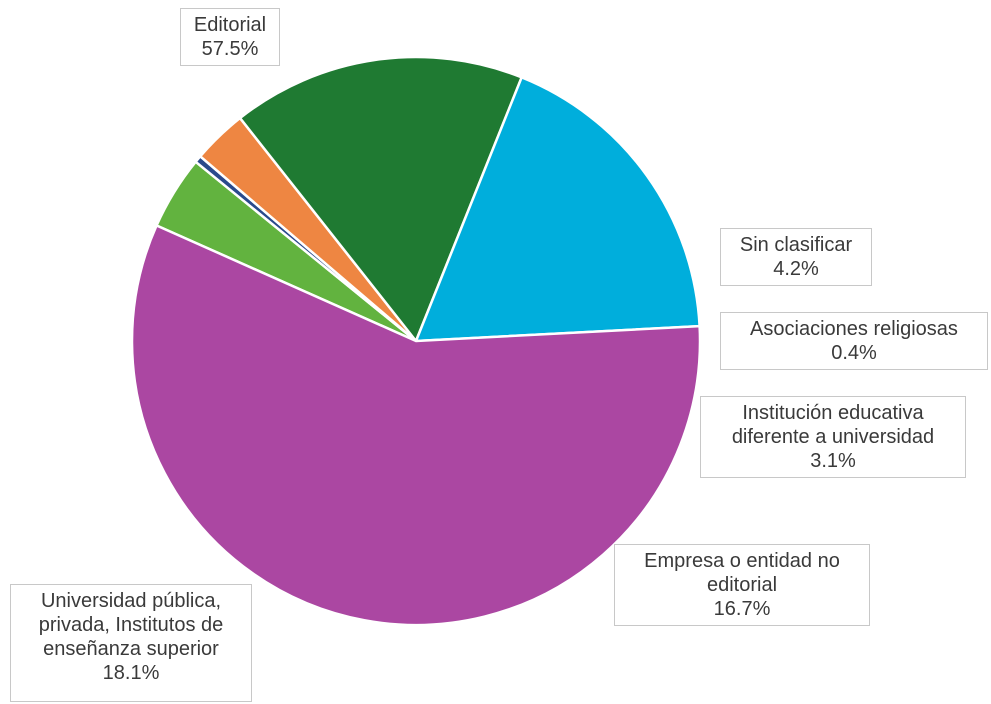  I want to click on label-name-line: Institución educativa, so click(833, 413).